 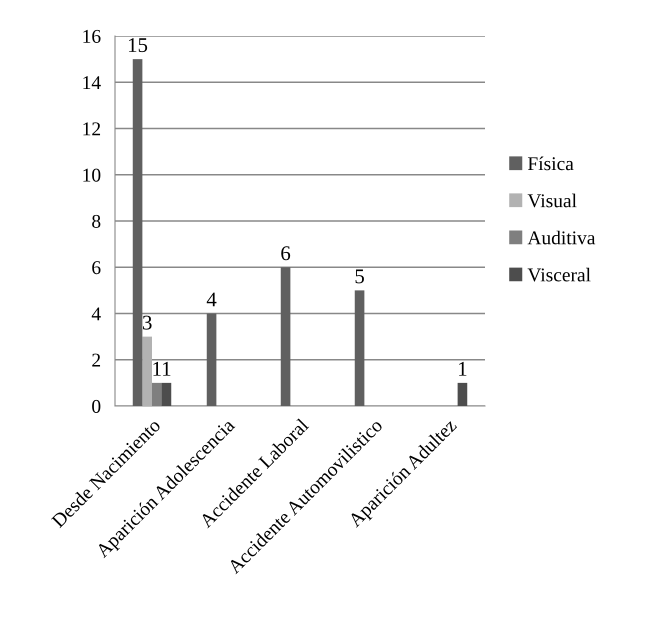 I want to click on y-tick-label: 10, so click(x=91, y=175).